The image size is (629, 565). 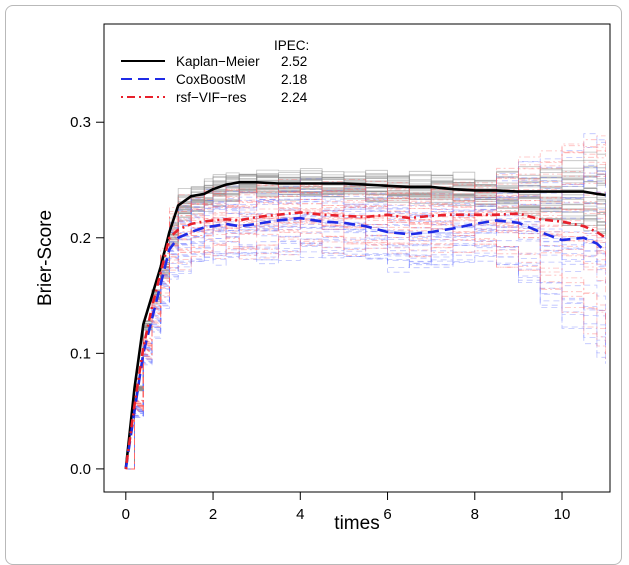 I want to click on y-axis-label: Brier-Score, so click(x=45, y=258).